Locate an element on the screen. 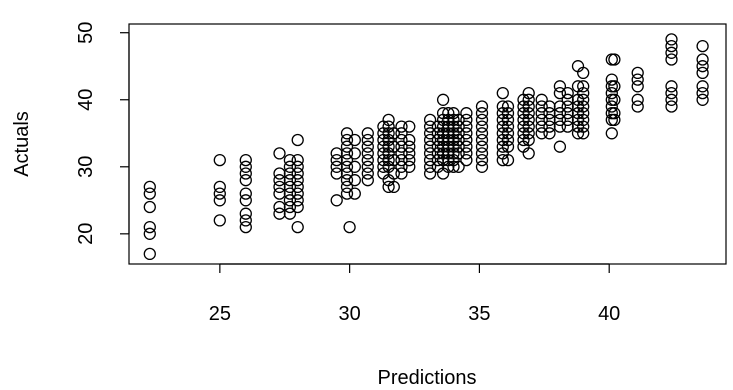 This screenshot has width=733, height=390. x-tick-label: 30 is located at coordinates (350, 314).